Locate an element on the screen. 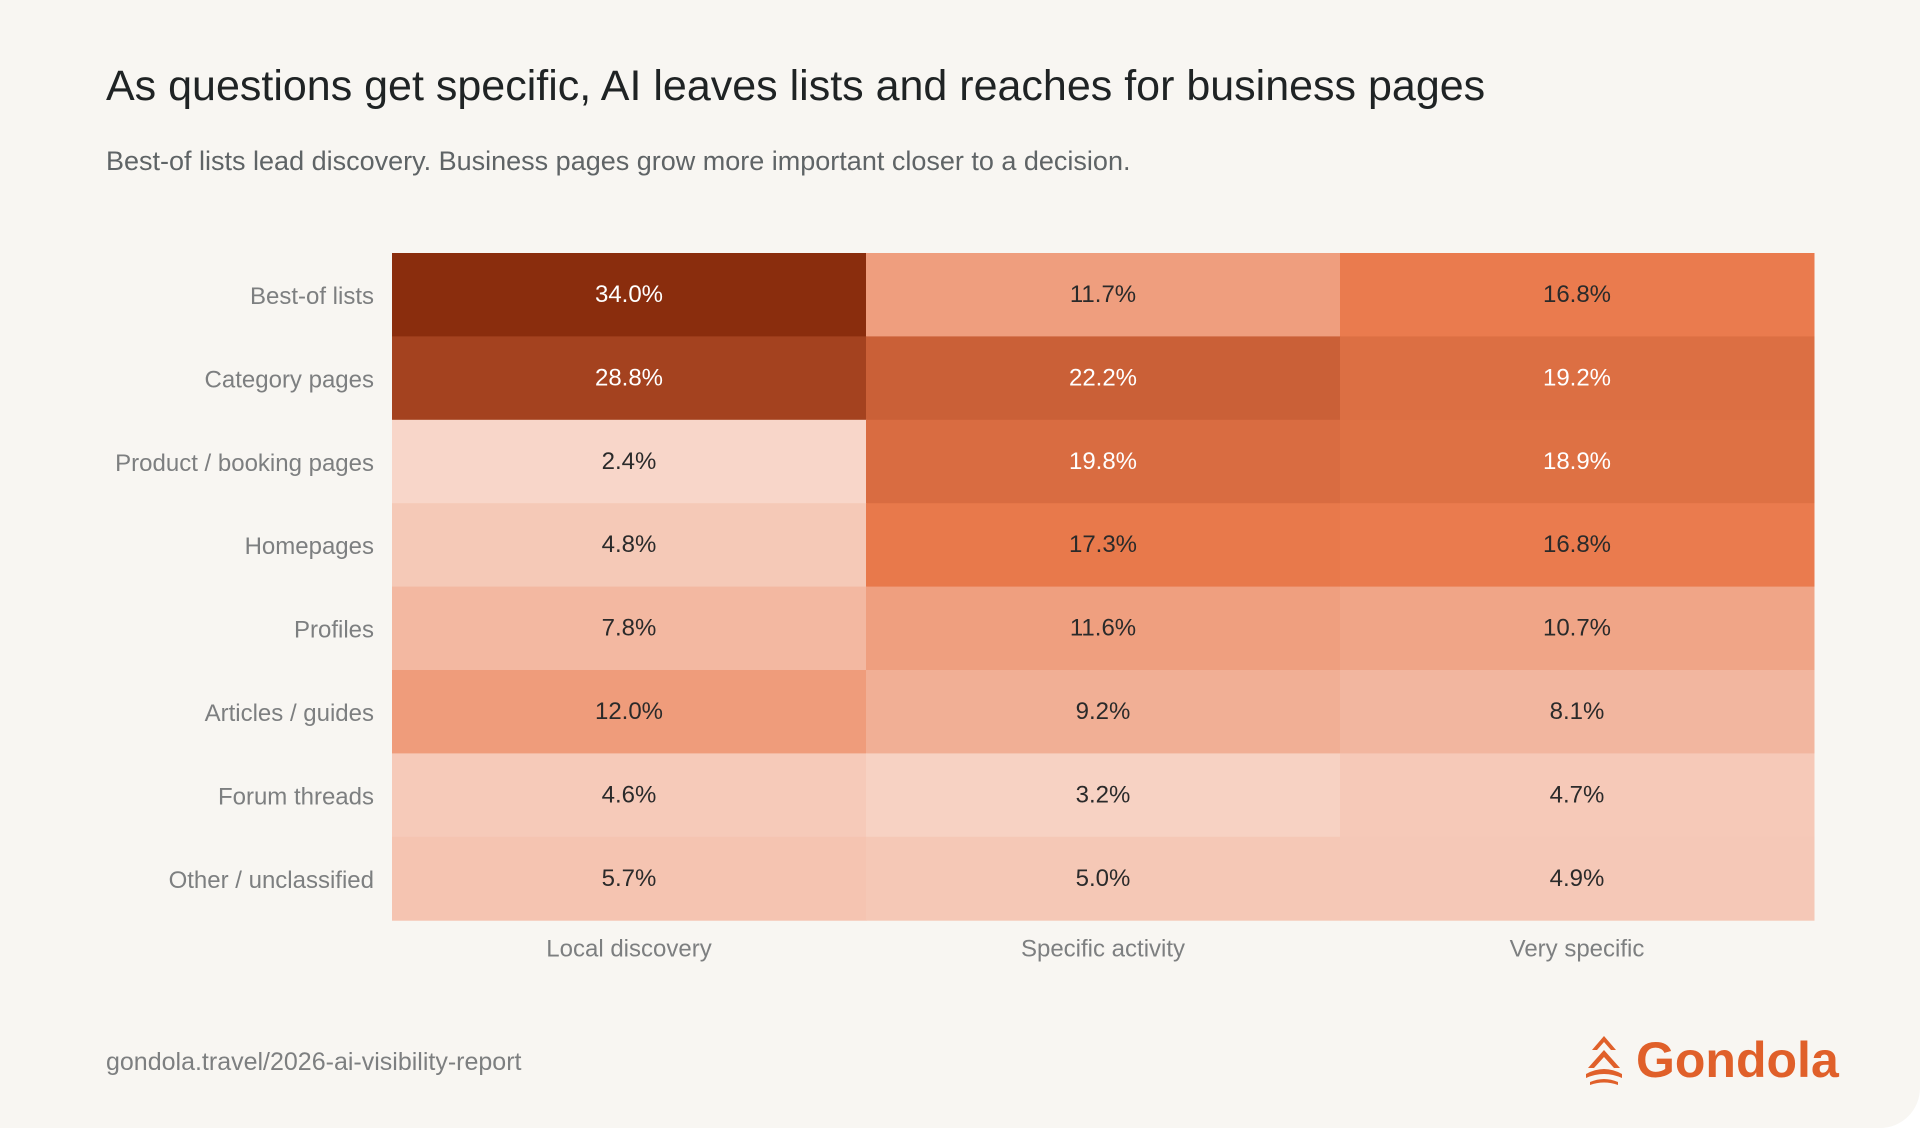 The width and height of the screenshot is (1920, 1128). cell-value-label: 34.0% is located at coordinates (629, 294).